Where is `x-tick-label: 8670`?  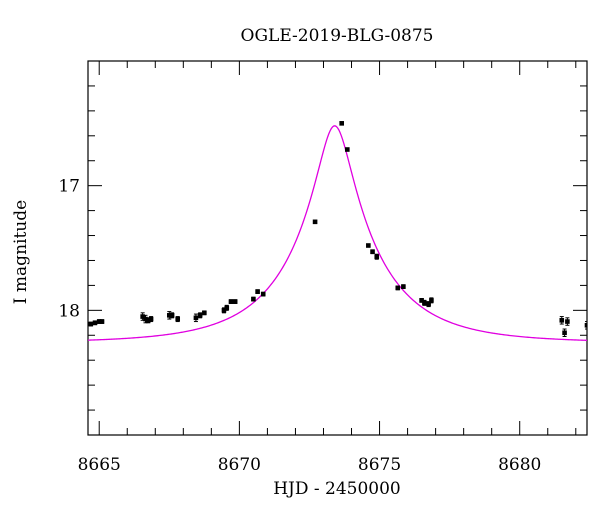
x-tick-label: 8670 is located at coordinates (239, 465).